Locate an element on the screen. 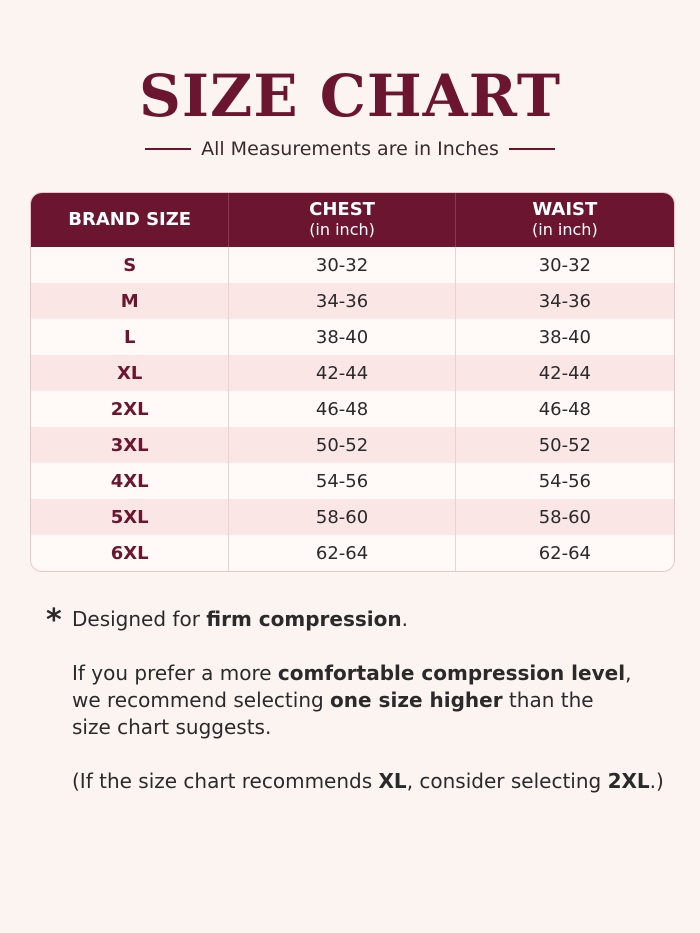 This screenshot has height=933, width=700. header-row: BRAND SIZE CHEST (in inch) WAIST (in inch) is located at coordinates (352, 220).